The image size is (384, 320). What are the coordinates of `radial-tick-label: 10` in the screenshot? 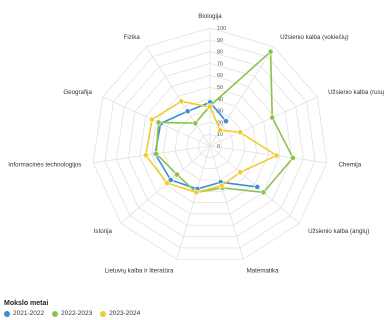 It's located at (220, 135).